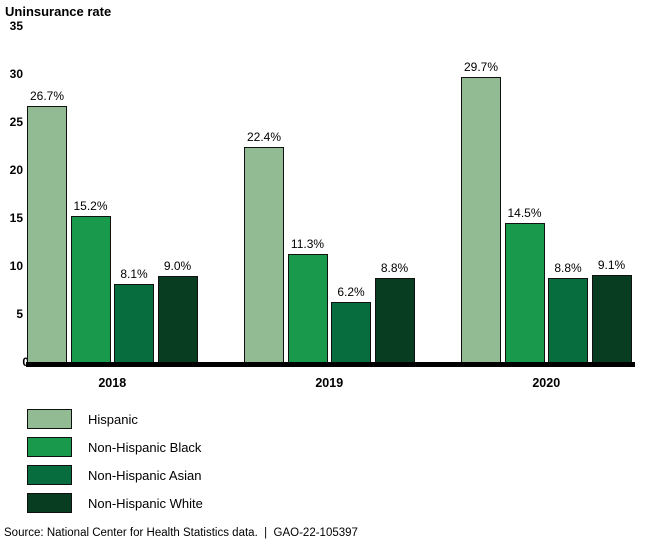 This screenshot has width=672, height=545. Describe the element at coordinates (524, 292) in the screenshot. I see `bar-non-hispanic-black-2020` at that location.